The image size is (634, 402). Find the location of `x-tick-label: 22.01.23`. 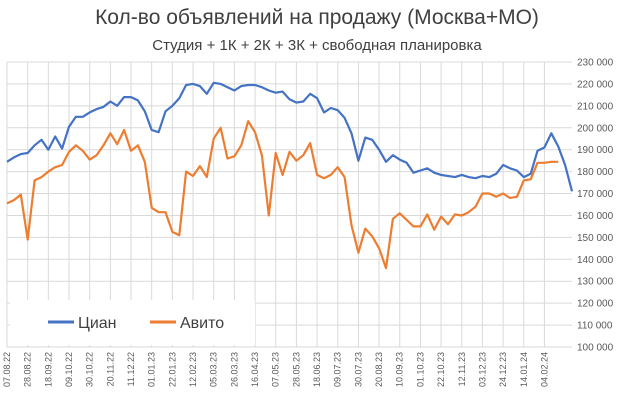

x-tick-label: 22.01.23 is located at coordinates (172, 369).